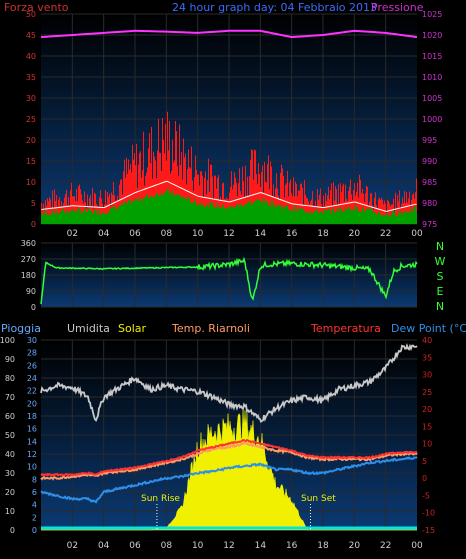 The height and width of the screenshot is (559, 466). I want to click on temp-riarnoli-series, so click(229, 461).